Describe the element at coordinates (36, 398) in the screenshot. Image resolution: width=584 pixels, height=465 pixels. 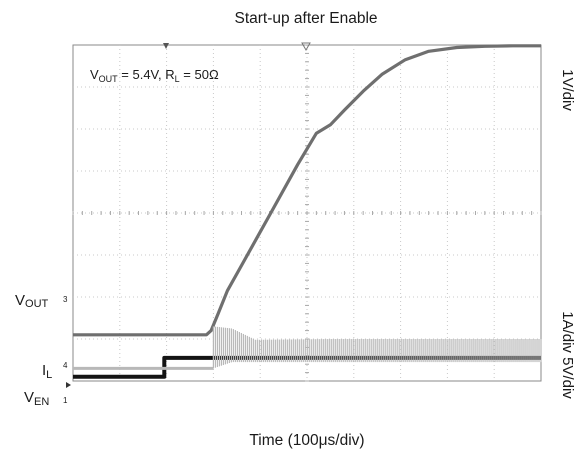
I see `ven-channel-label: VEN` at that location.